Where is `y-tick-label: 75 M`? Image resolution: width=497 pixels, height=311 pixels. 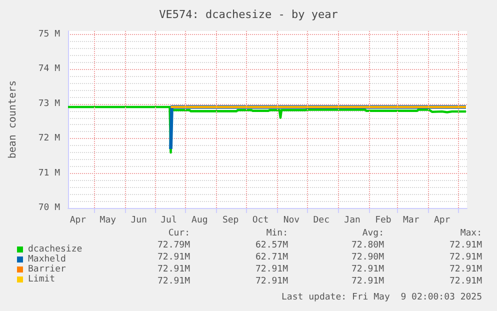 y-tick-label: 75 M is located at coordinates (49, 34).